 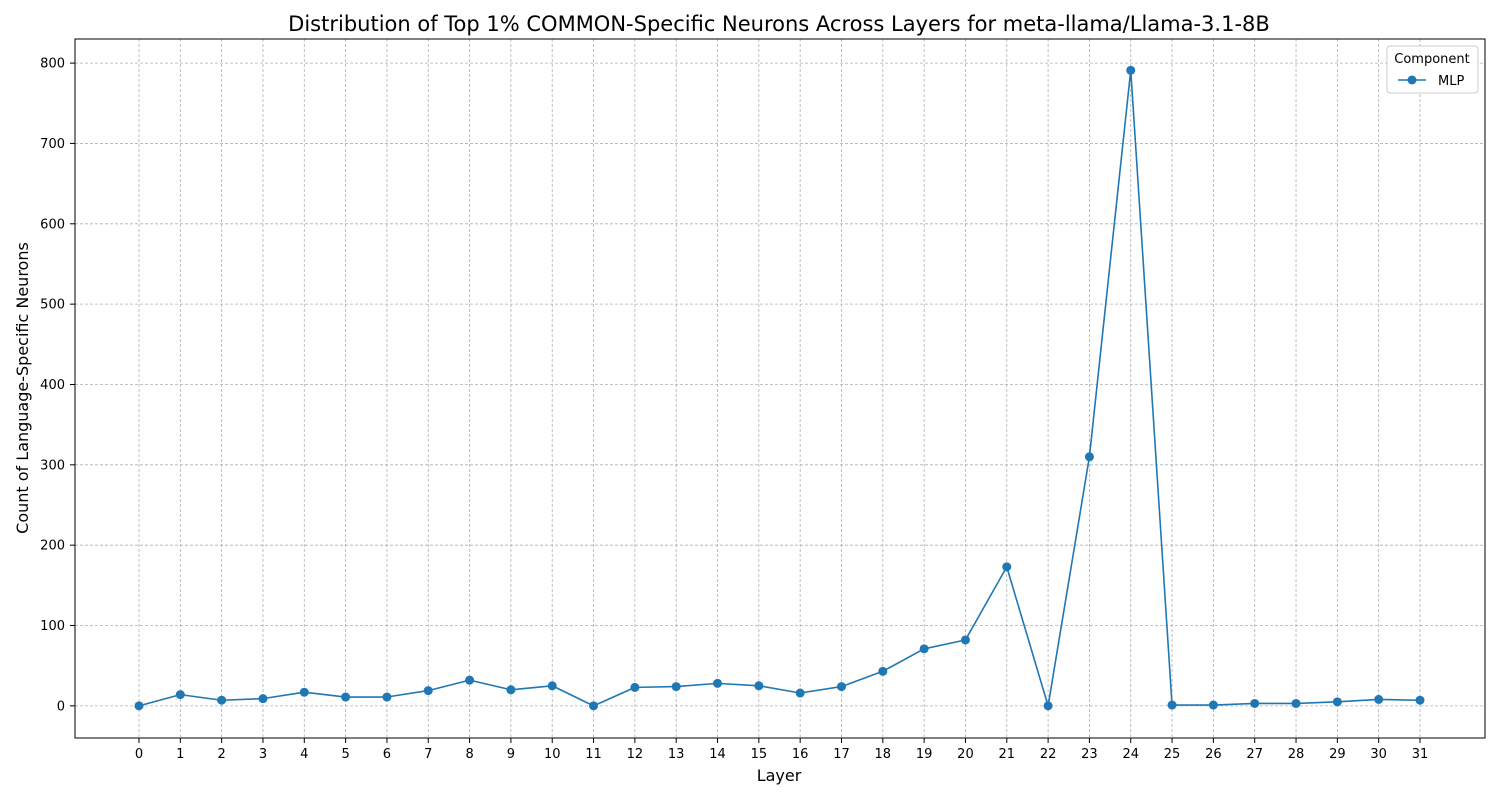 I want to click on y-tick-label: 500, so click(x=52, y=305).